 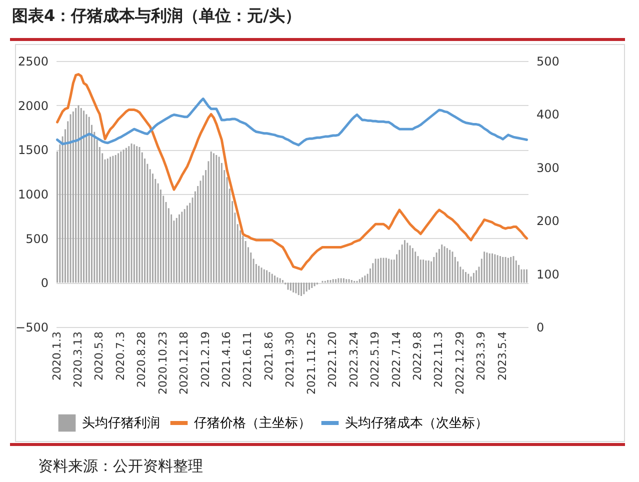 I want to click on x-tick-label: 2021.9.30, so click(x=290, y=360).